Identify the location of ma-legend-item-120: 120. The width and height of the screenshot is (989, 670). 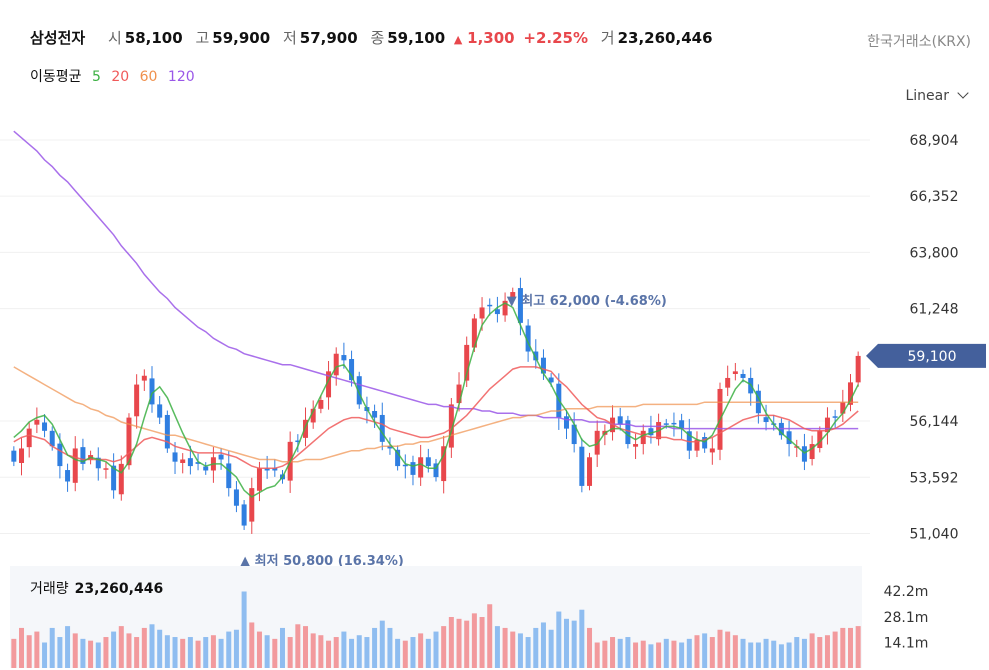
(181, 77).